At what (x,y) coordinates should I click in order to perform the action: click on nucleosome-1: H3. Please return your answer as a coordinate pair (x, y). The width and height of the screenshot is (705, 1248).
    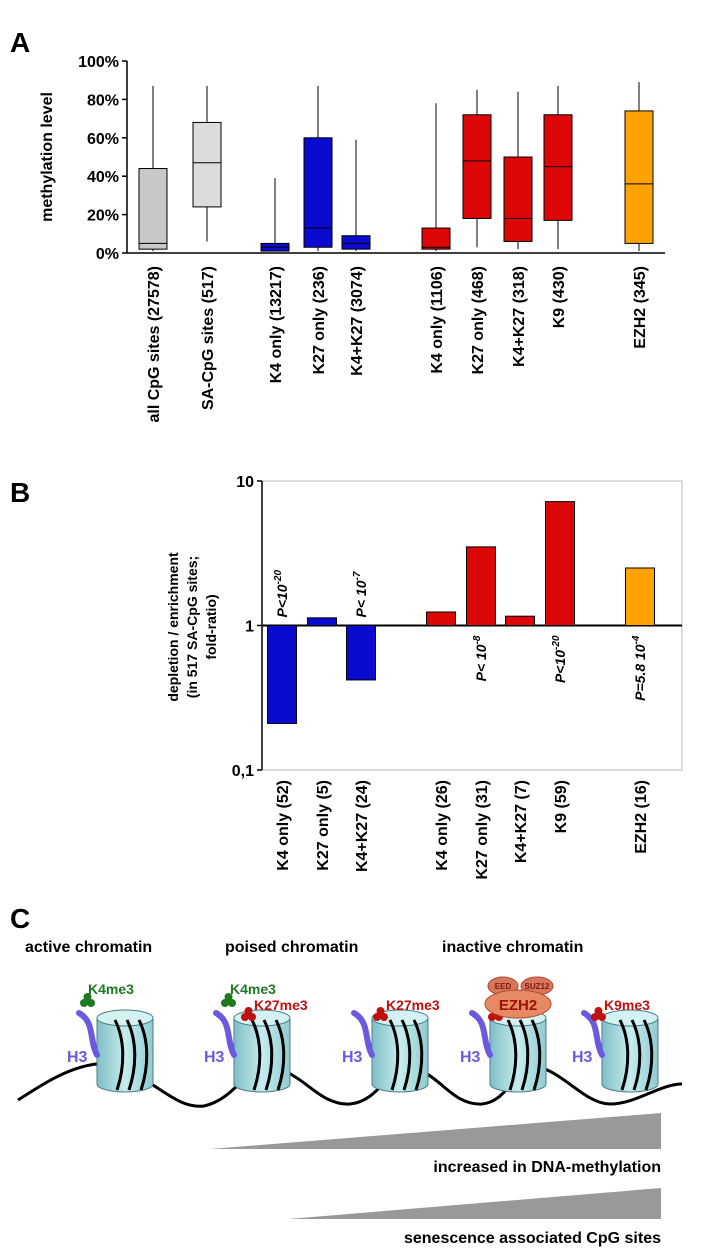
    Looking at the image, I should click on (110, 1043).